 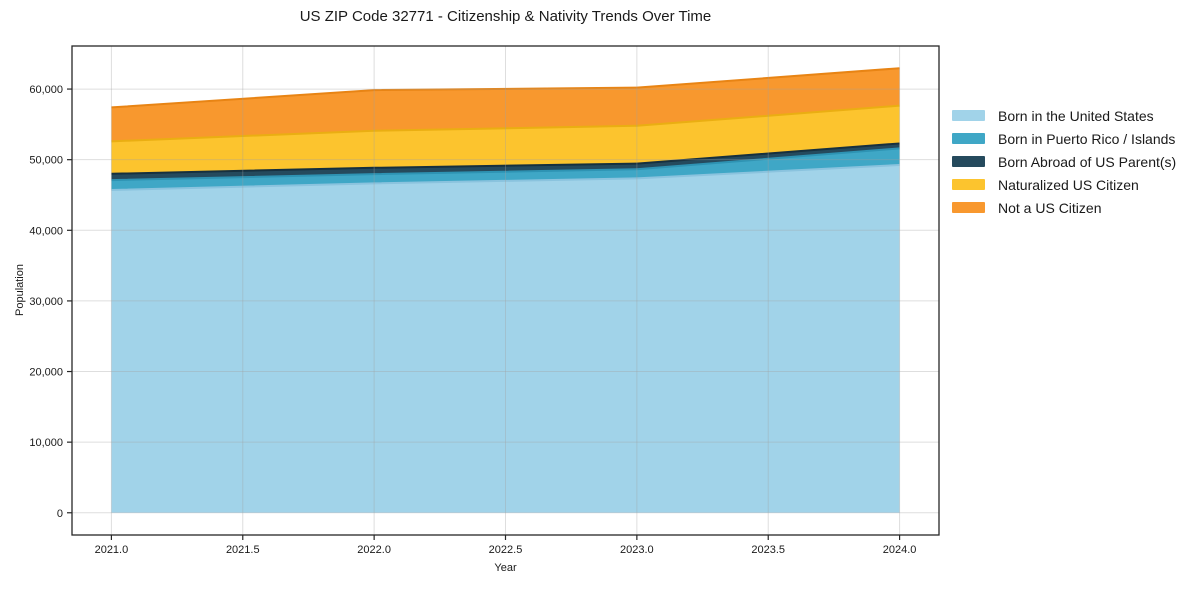 I want to click on legend-item: Not a US Citizen, so click(x=1064, y=207).